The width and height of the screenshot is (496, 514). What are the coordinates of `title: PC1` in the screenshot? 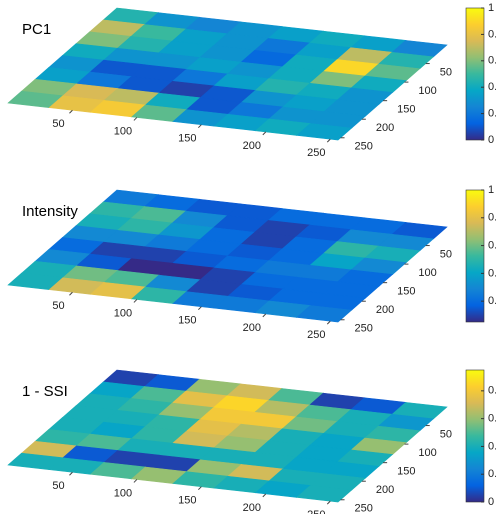 It's located at (36, 29).